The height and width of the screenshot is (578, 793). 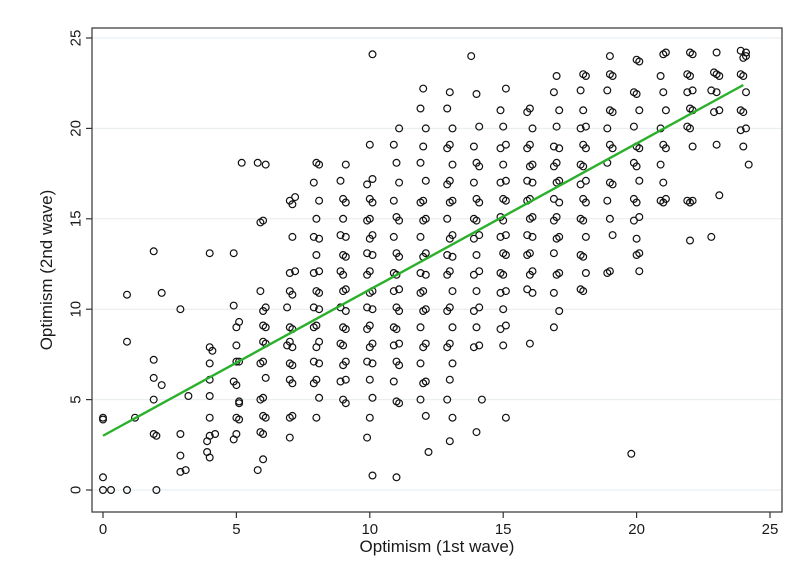 What do you see at coordinates (103, 529) in the screenshot?
I see `x-tick-label: 0` at bounding box center [103, 529].